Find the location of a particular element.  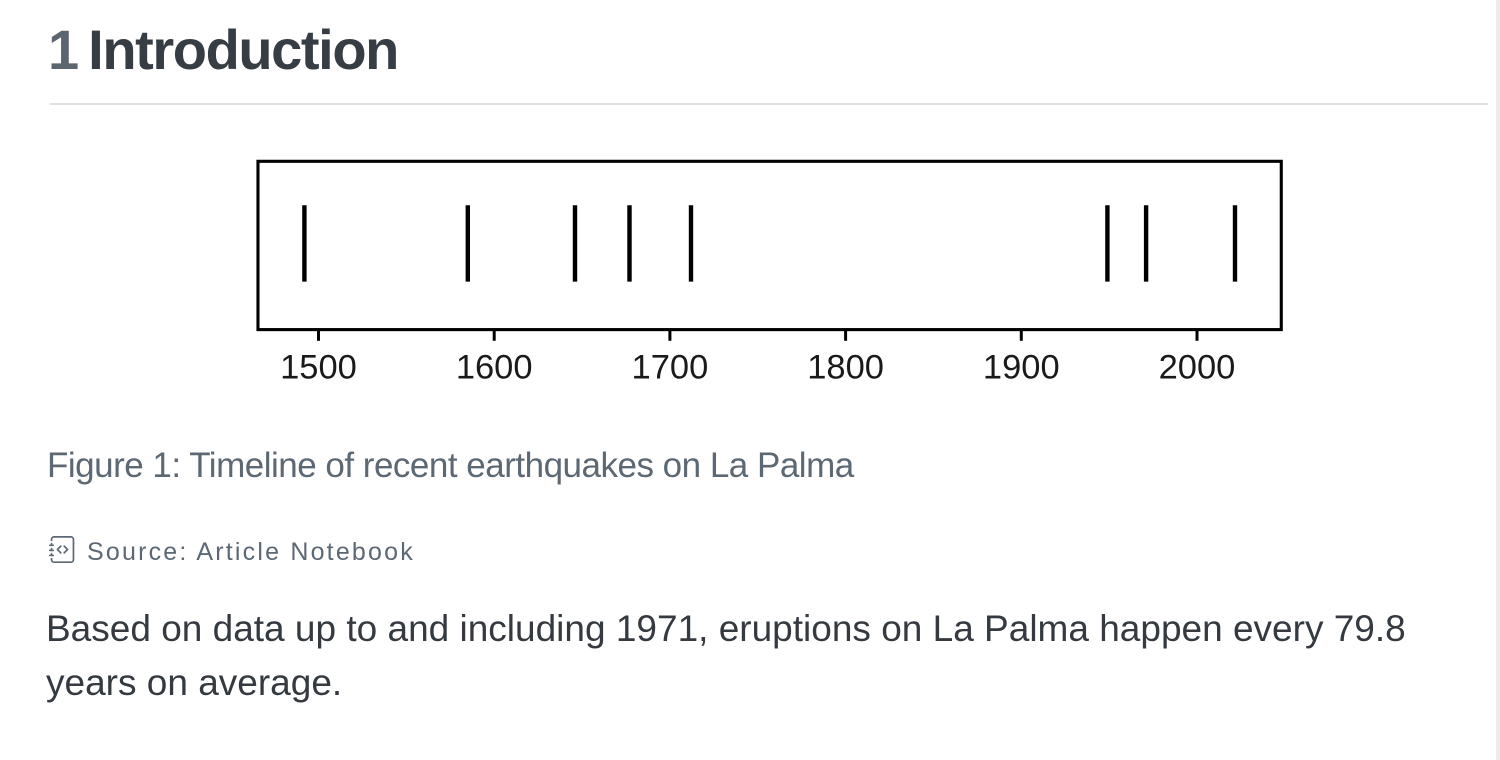

svg-text: 1600 is located at coordinates (494, 368).